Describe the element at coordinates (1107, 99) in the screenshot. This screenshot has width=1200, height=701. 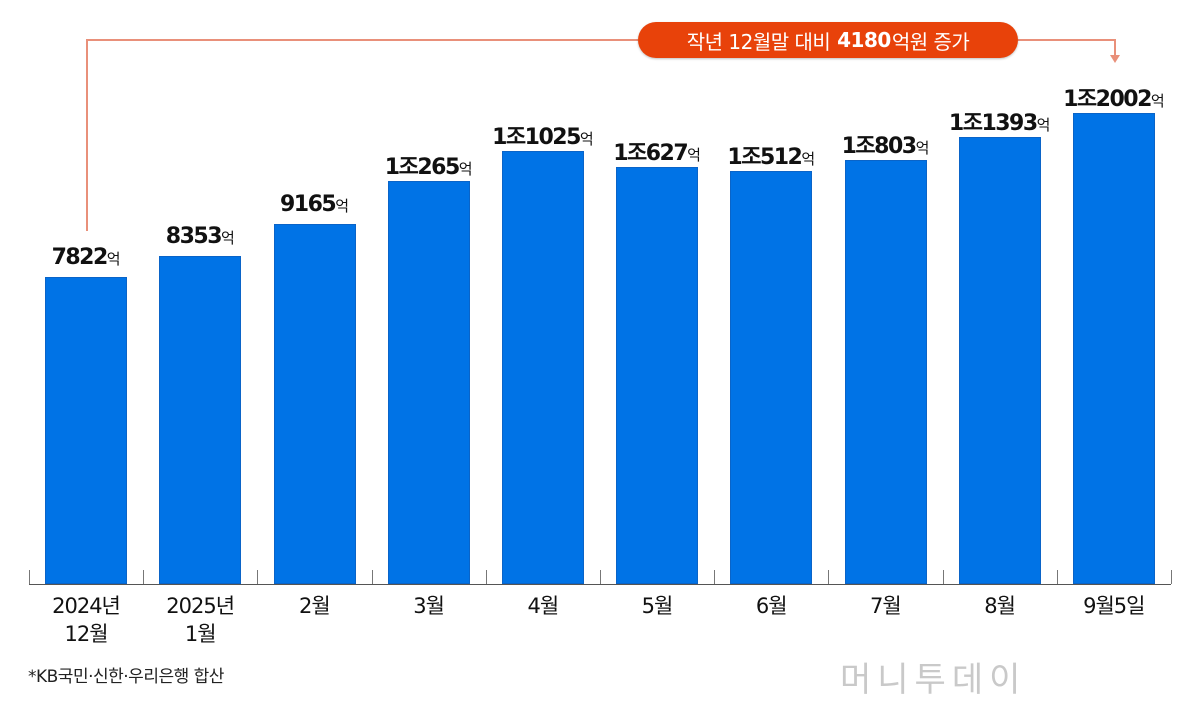
I see `value-number: 1조2002` at that location.